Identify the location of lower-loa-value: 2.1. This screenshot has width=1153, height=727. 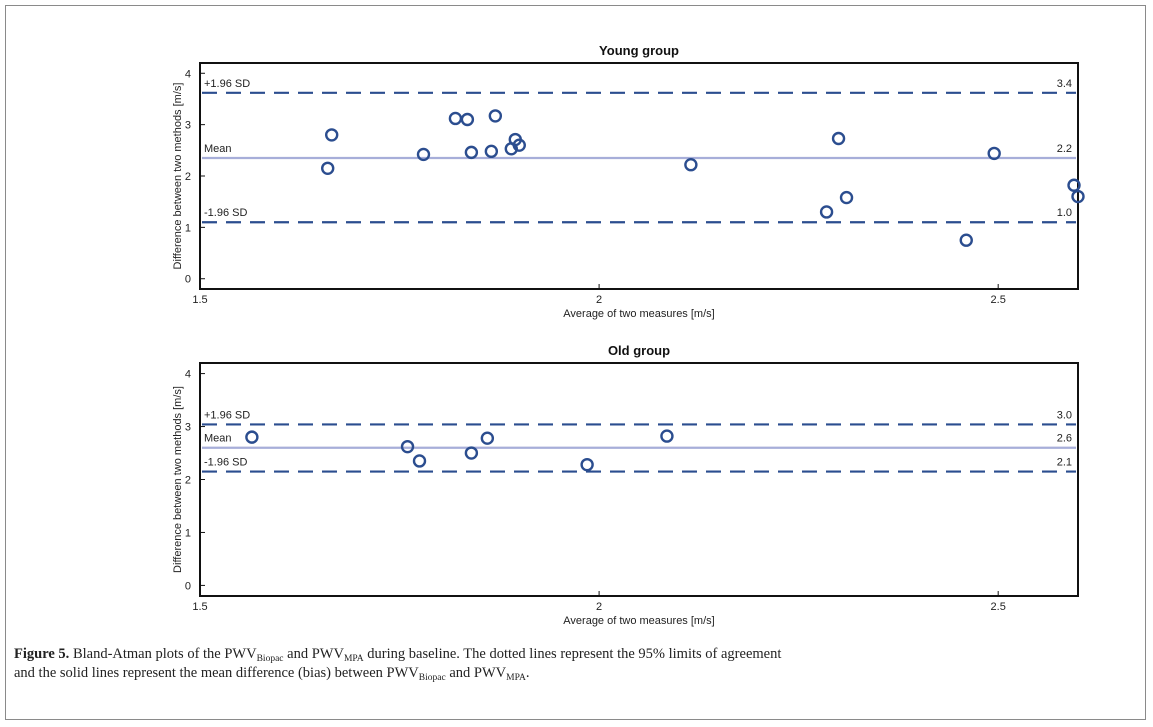
(1064, 463).